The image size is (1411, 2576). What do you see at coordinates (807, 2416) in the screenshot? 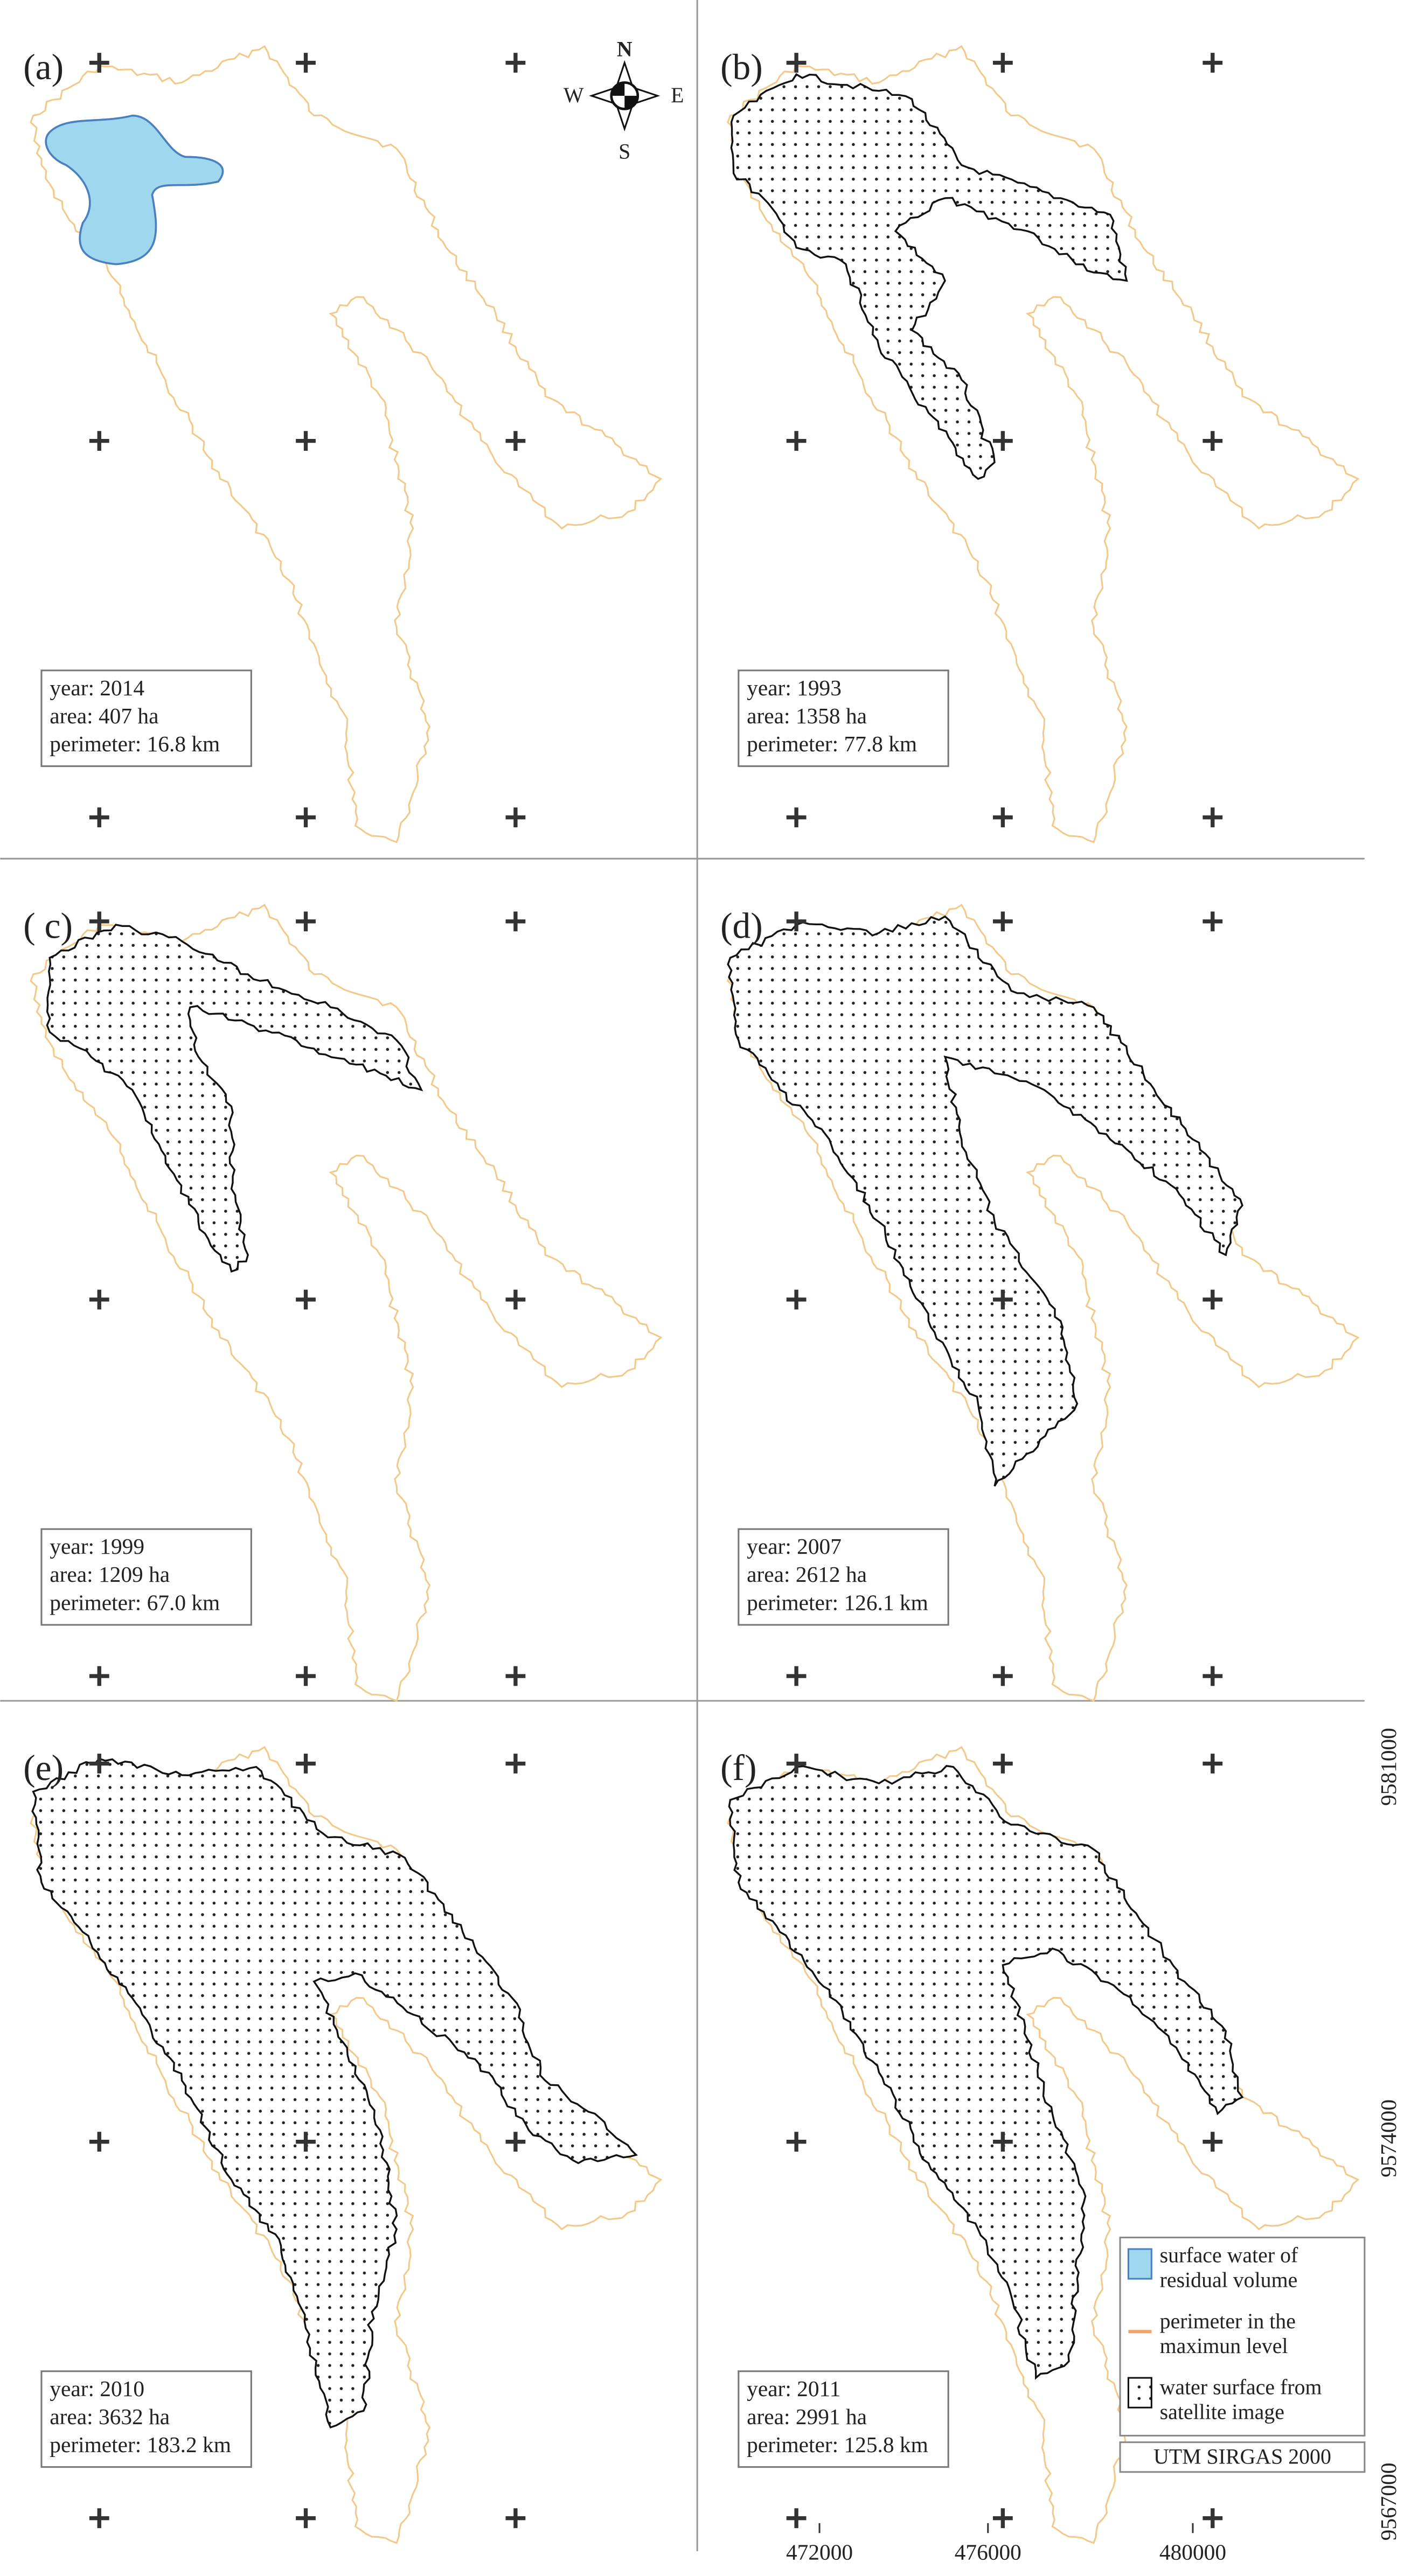
I see `info-area: area: 2991 ha` at bounding box center [807, 2416].